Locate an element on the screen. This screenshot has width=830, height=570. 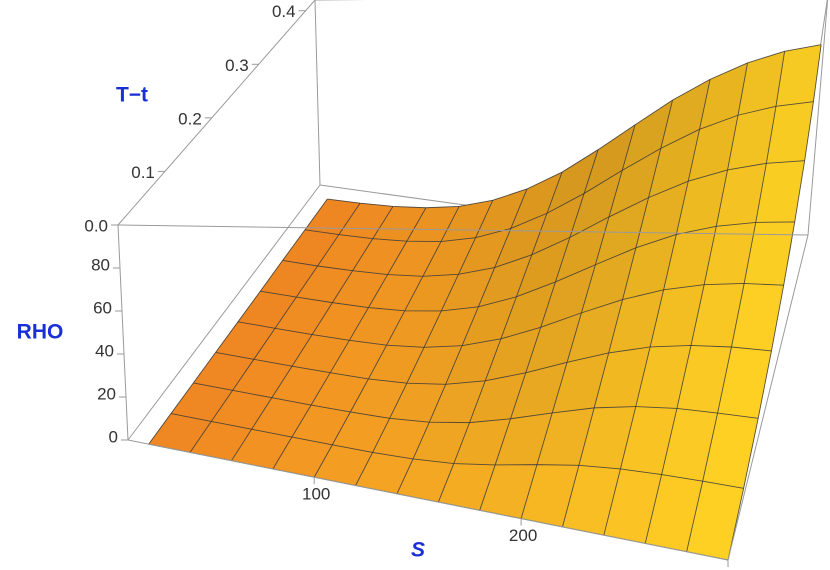
y-axis-title: T−t is located at coordinates (132, 95).